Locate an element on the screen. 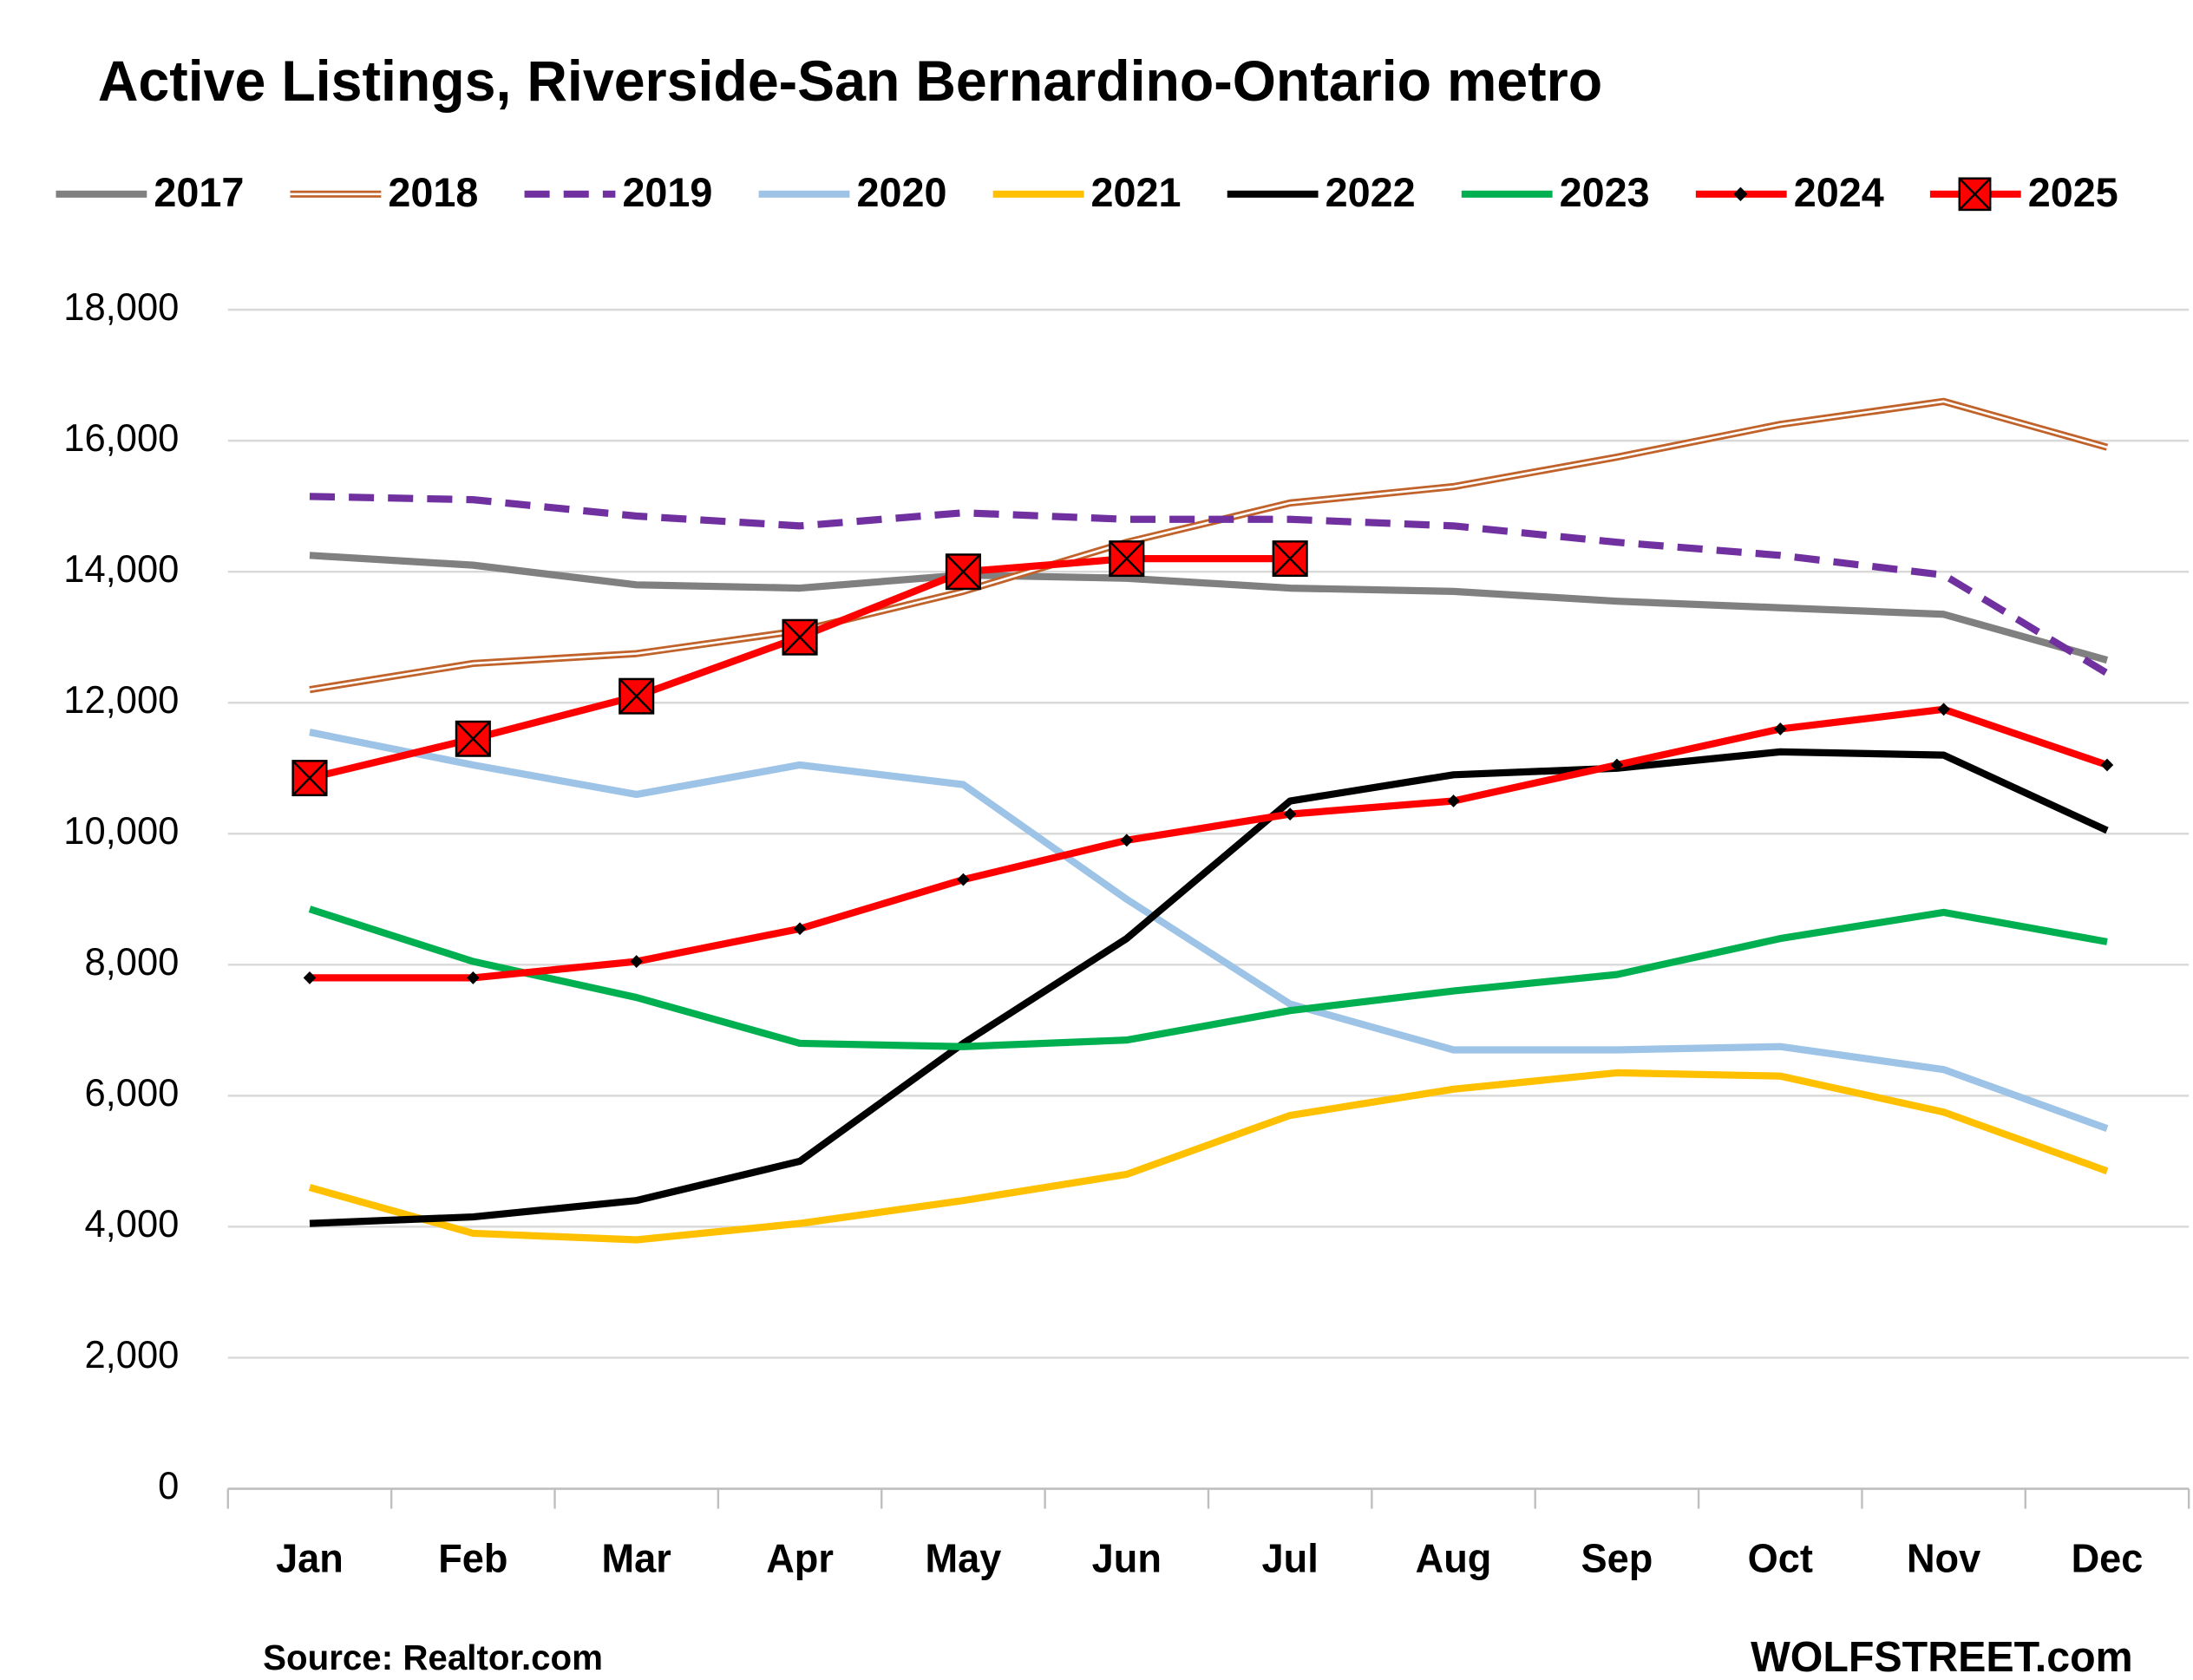  y-tick-label: 18,000 is located at coordinates (121, 307).